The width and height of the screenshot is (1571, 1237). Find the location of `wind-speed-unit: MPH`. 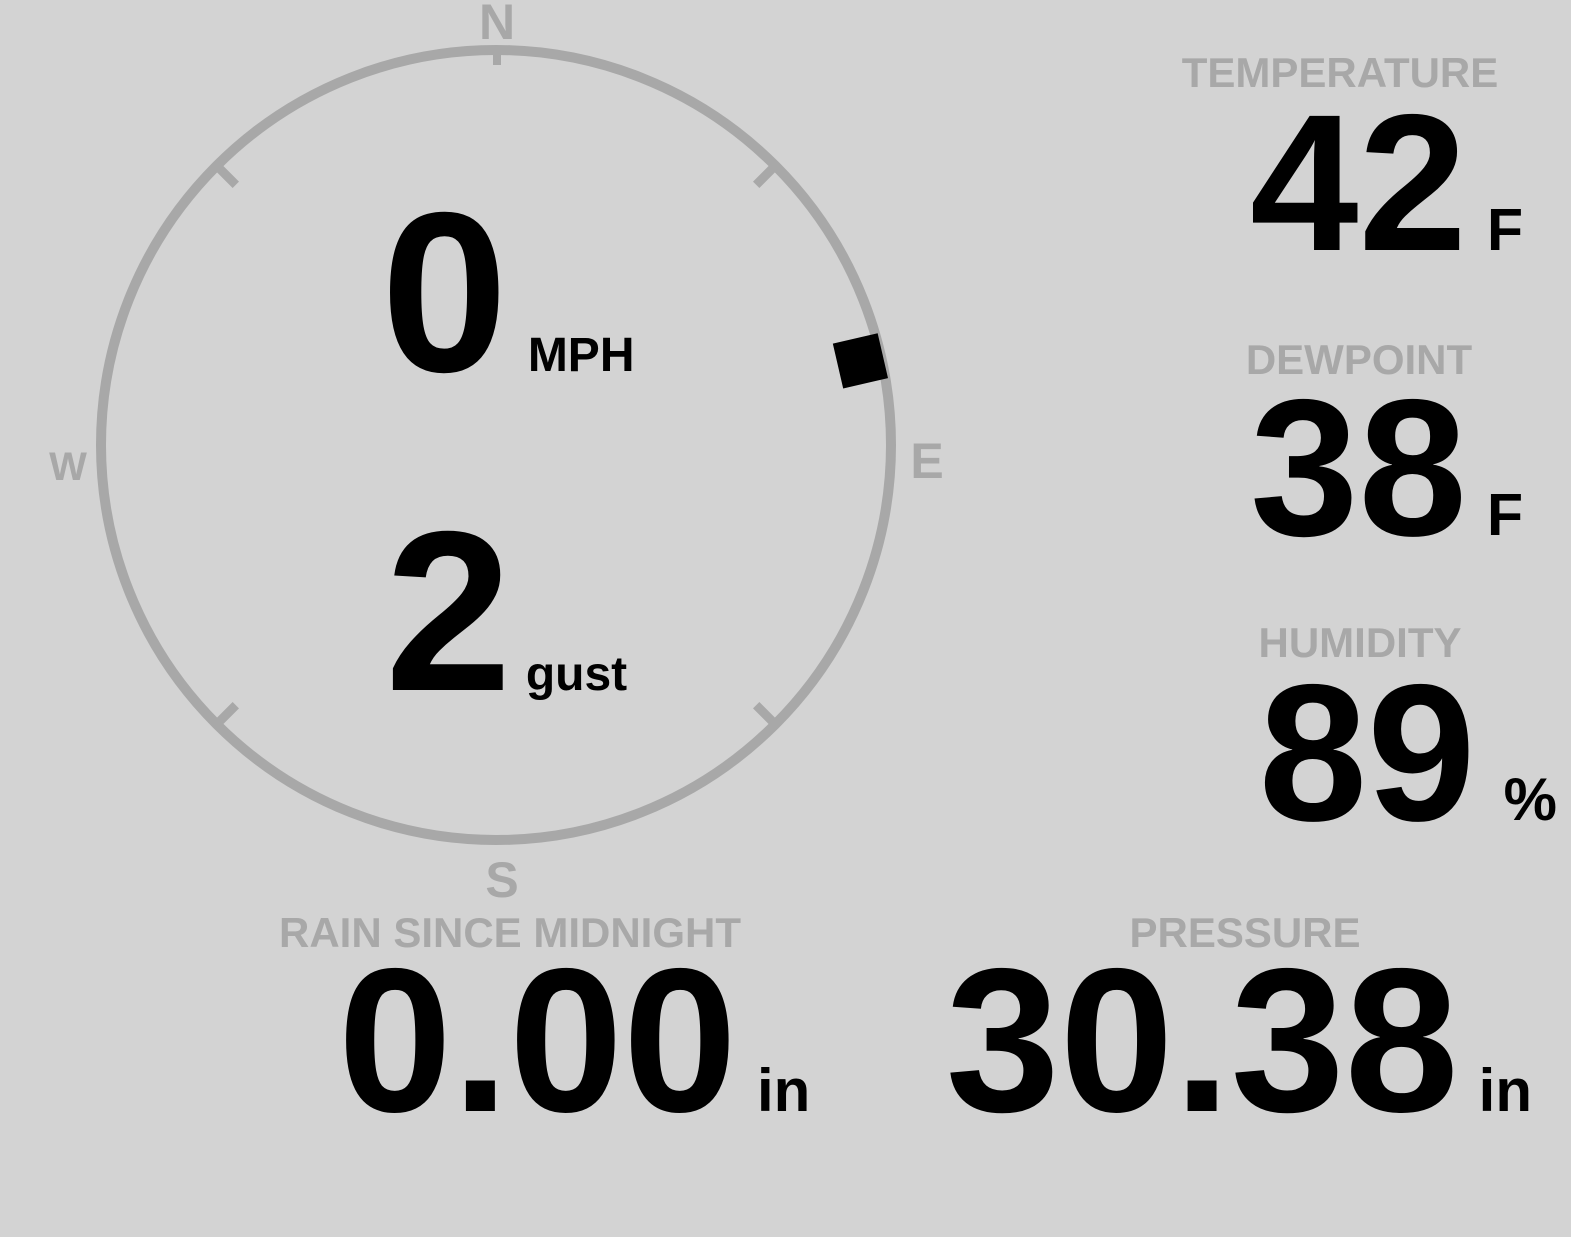

wind-speed-unit: MPH is located at coordinates (581, 355).